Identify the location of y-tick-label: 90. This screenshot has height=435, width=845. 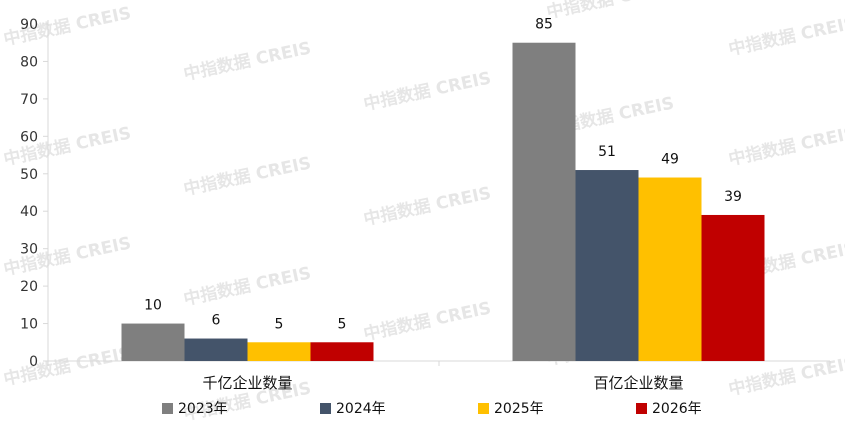
(29, 25).